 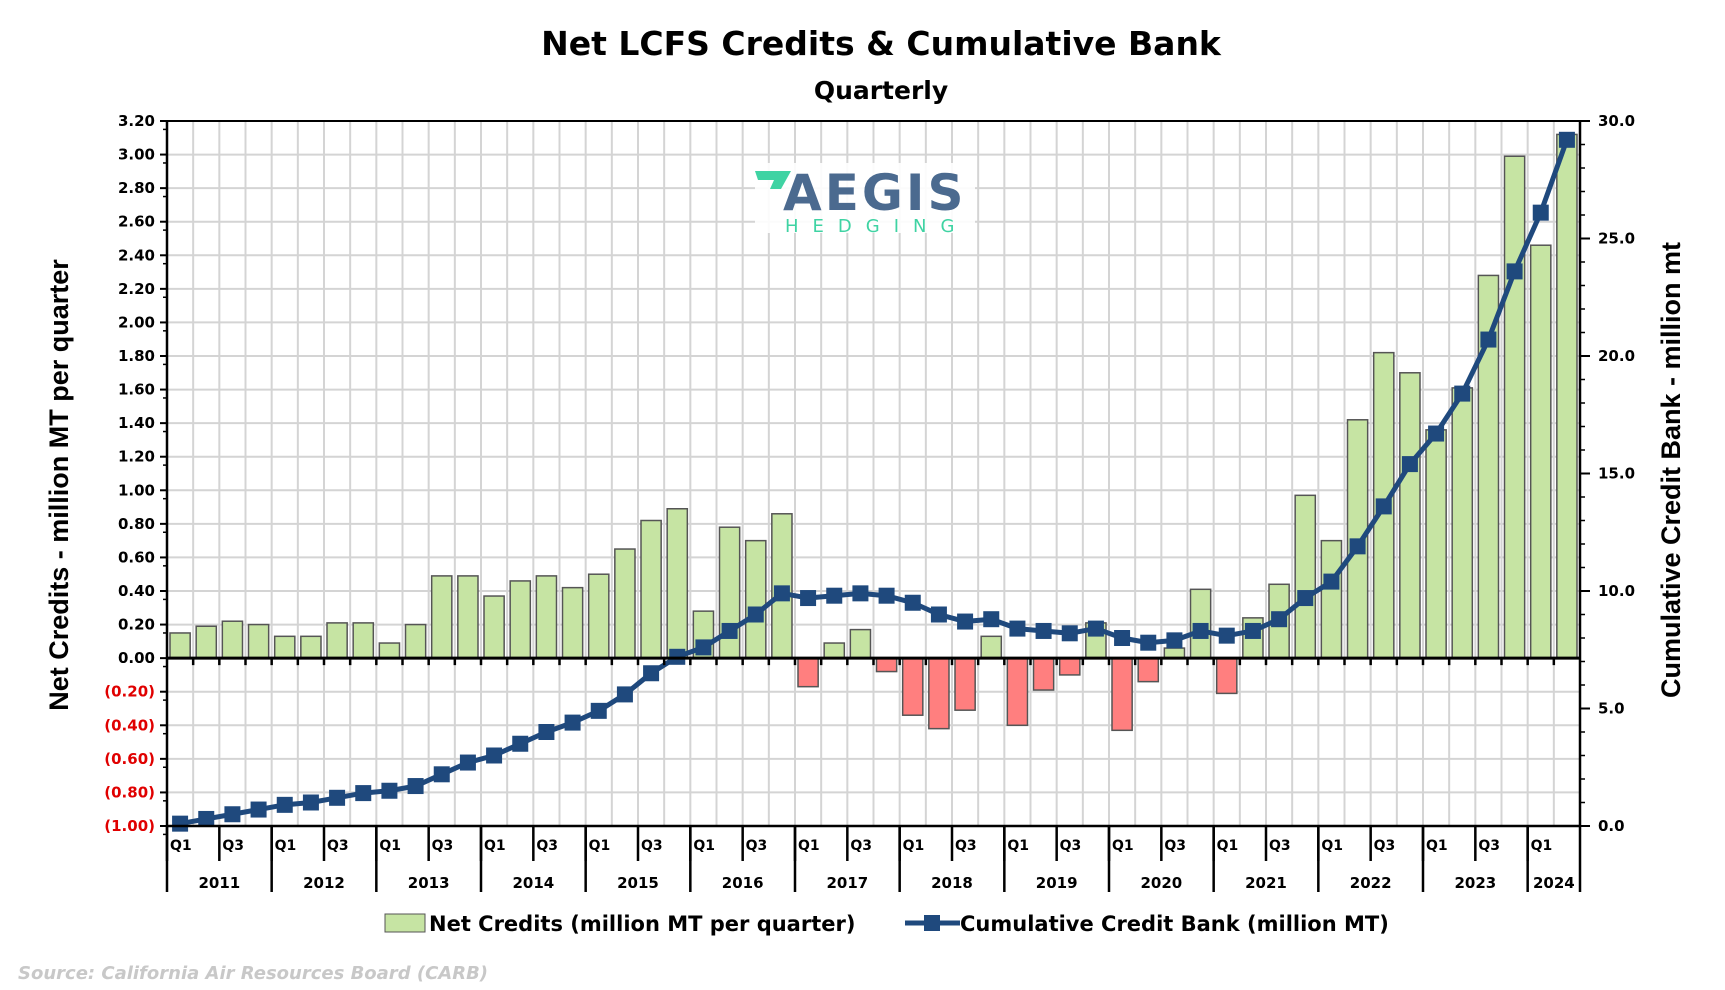 What do you see at coordinates (136, 222) in the screenshot?
I see `y-tick-label: 2.60` at bounding box center [136, 222].